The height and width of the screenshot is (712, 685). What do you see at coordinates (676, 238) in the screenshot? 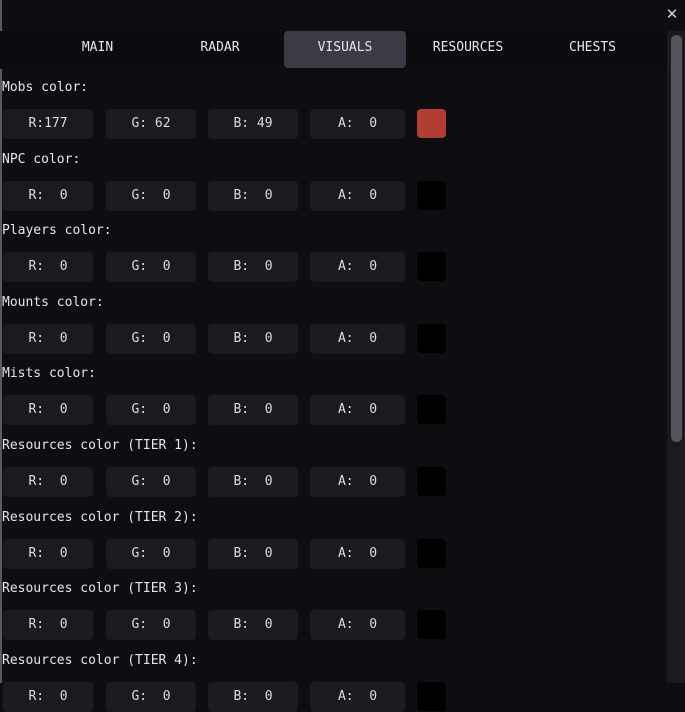
I see `scrollbar-thumb` at bounding box center [676, 238].